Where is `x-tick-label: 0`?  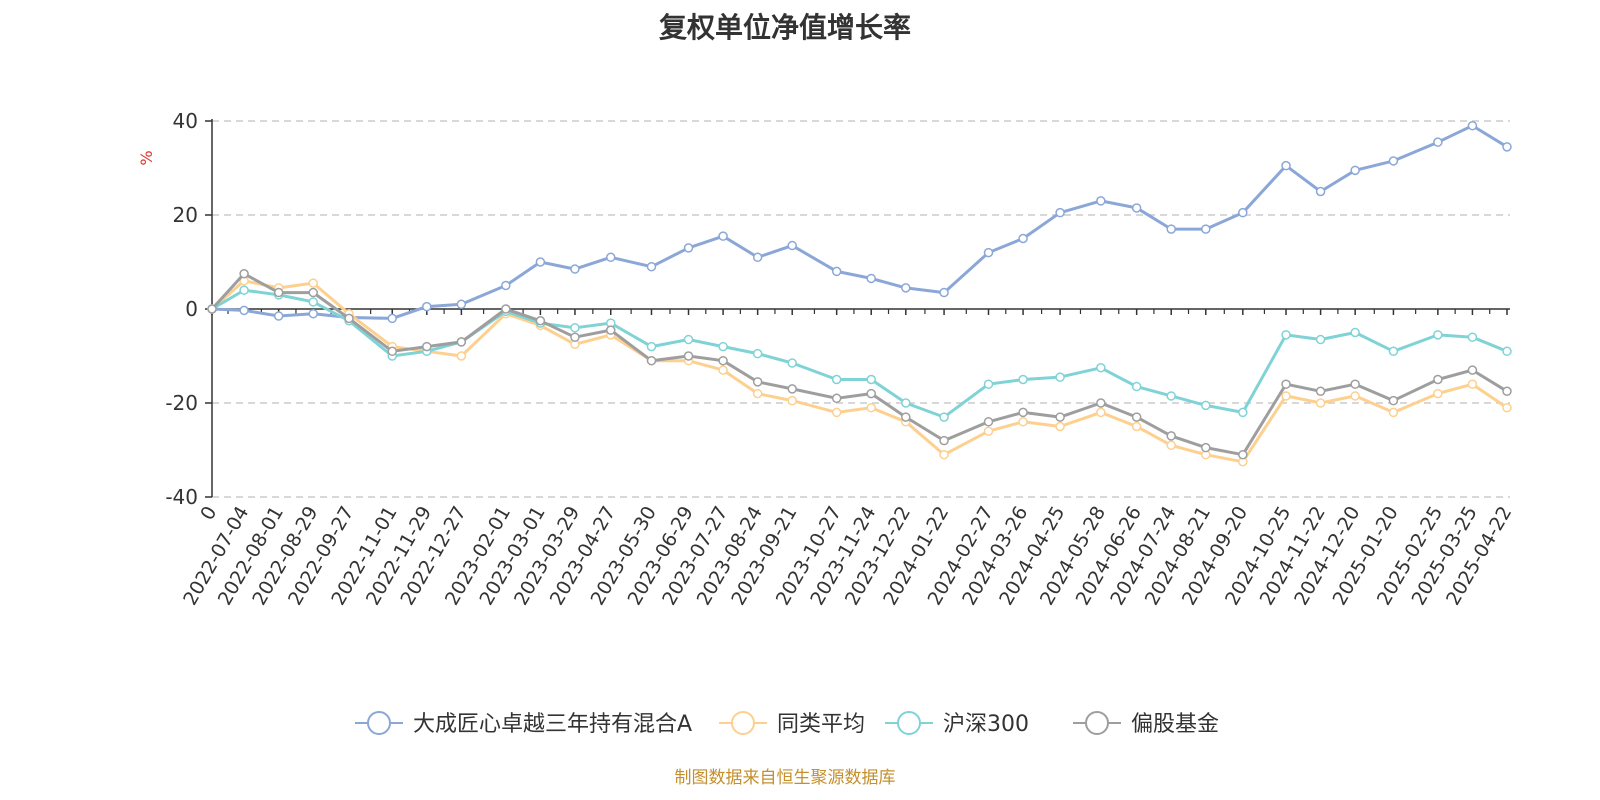
x-tick-label: 0 is located at coordinates (208, 513).